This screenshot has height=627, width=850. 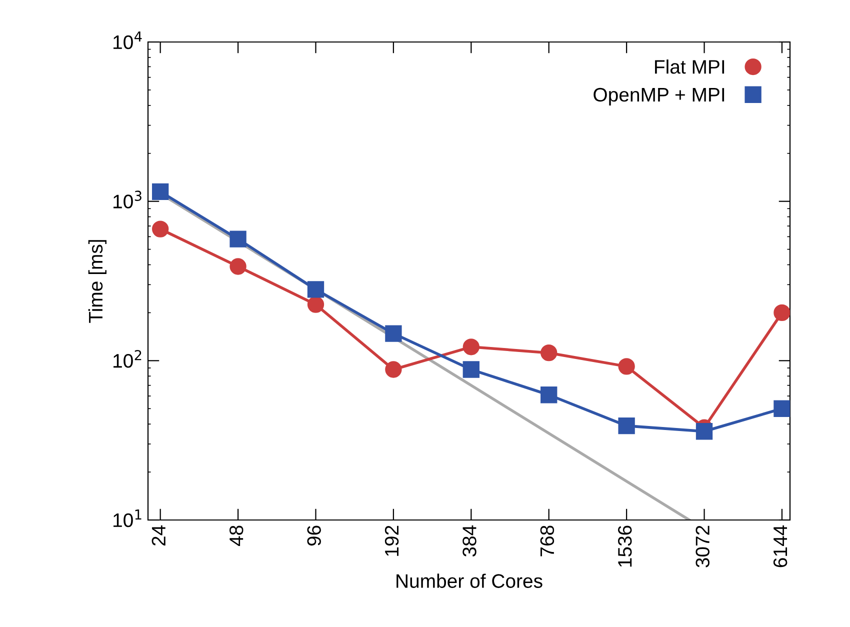 What do you see at coordinates (469, 581) in the screenshot?
I see `x-axis-title: Number of Cores` at bounding box center [469, 581].